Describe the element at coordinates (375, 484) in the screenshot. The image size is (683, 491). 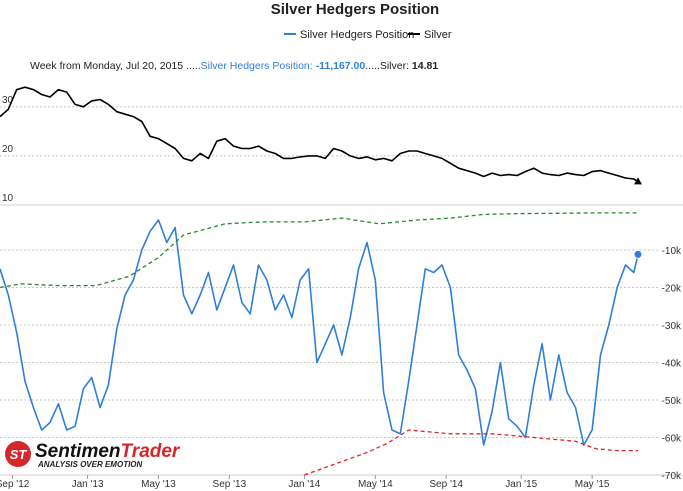
I see `x-tick-label: May '14` at that location.